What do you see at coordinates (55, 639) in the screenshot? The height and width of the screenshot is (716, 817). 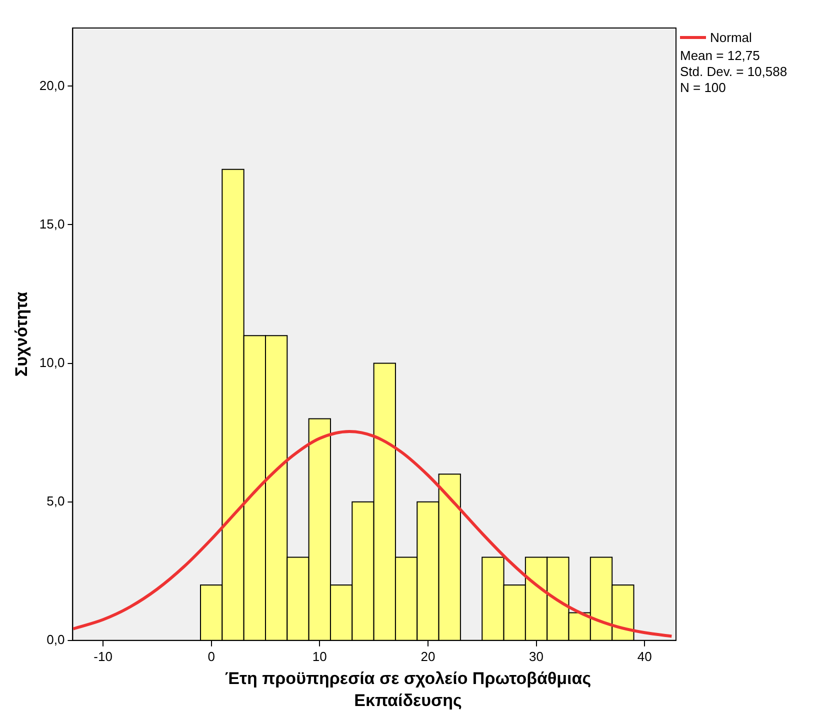 I see `y-tick-label: 0,0` at bounding box center [55, 639].